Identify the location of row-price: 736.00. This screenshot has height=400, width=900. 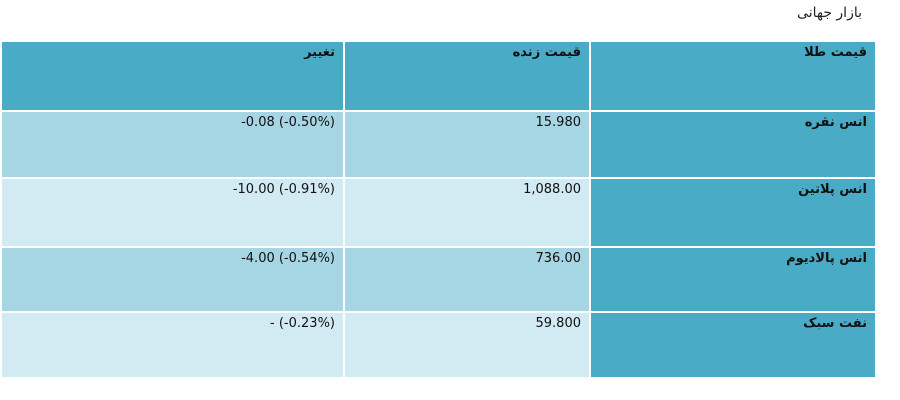
(467, 279).